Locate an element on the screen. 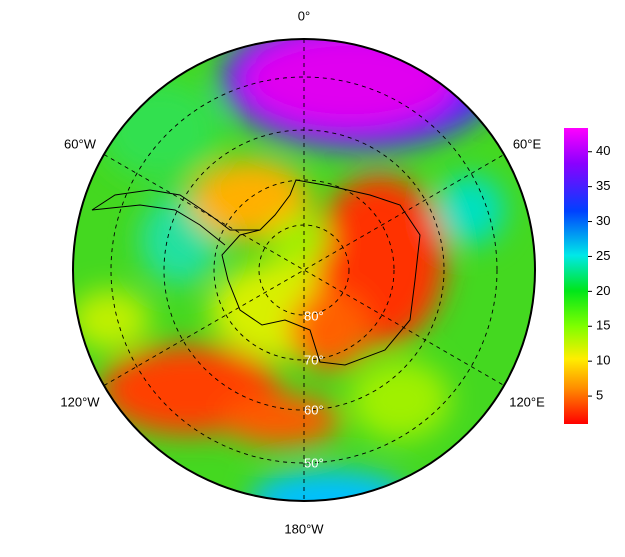 This screenshot has height=557, width=625. colorbar-ticks: 5 10 15 20 25 30 35 40 is located at coordinates (599, 273).